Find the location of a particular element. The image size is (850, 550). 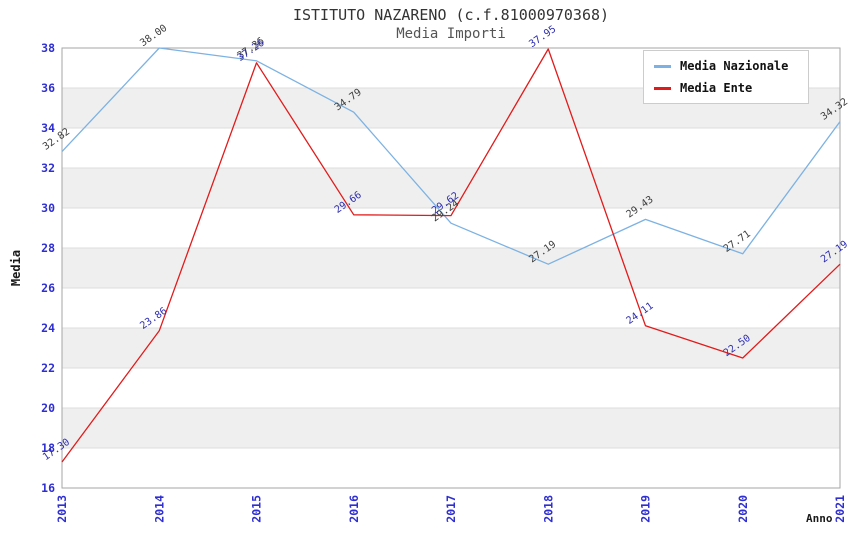

x-tick-label: 2021 is located at coordinates (840, 509).